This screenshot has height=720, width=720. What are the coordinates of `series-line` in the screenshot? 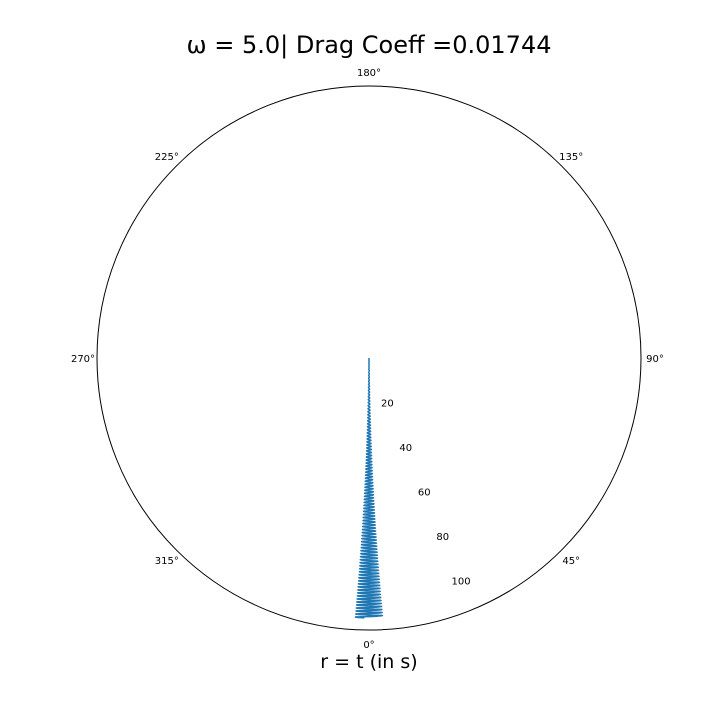 It's located at (369, 488).